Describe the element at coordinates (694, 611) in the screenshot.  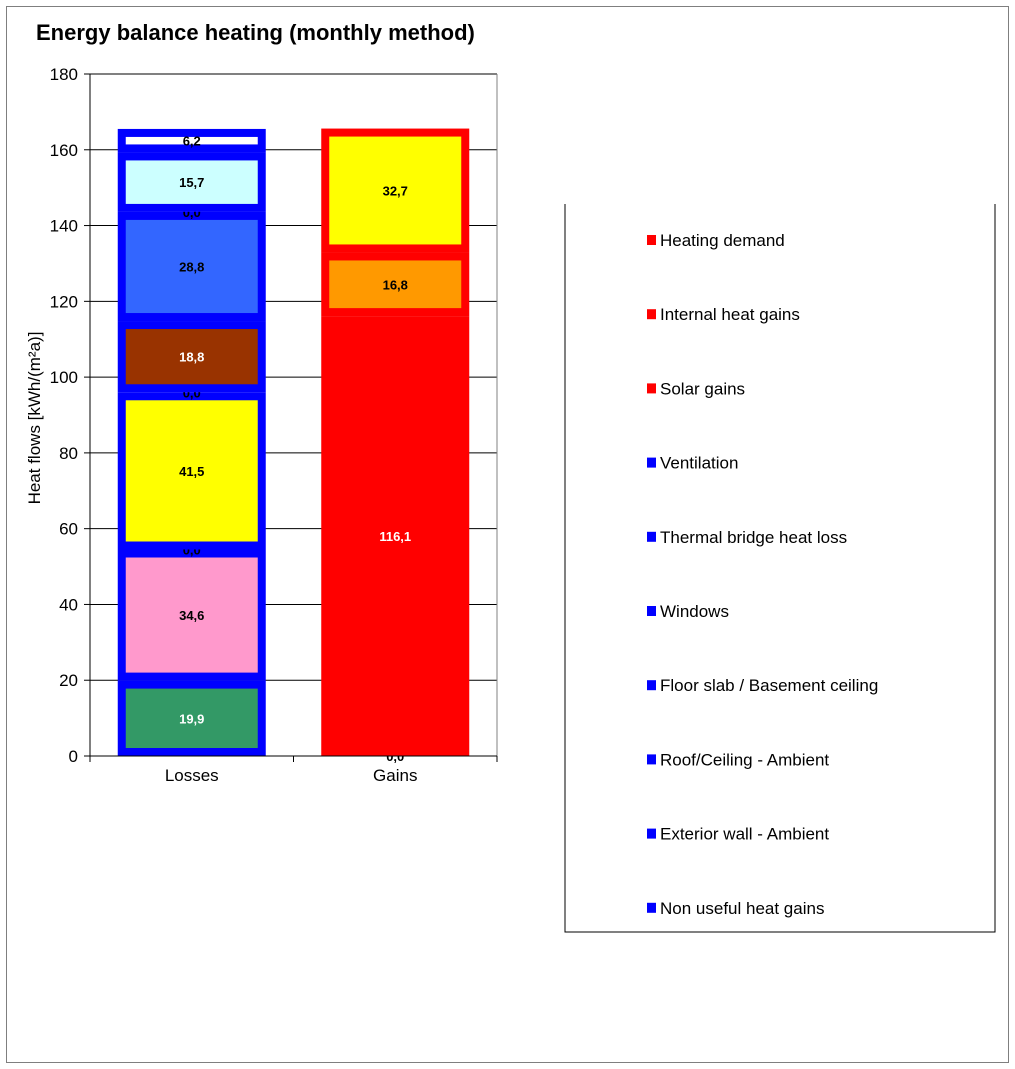
I see `legend-item-label: Windows` at that location.